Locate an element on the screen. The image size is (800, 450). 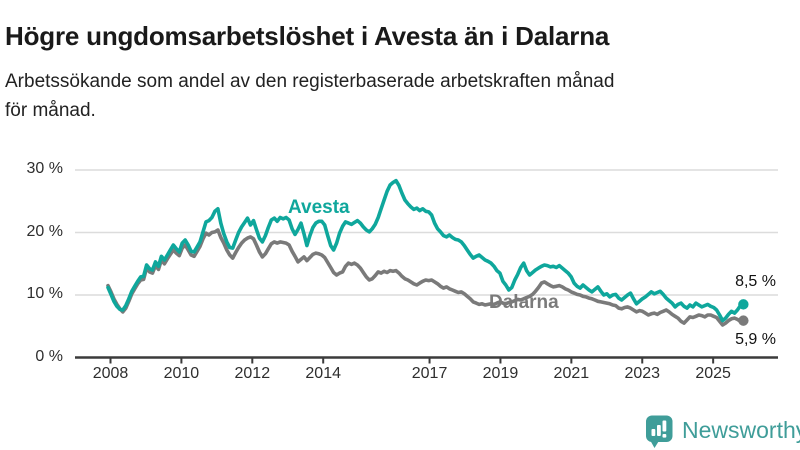
x-tick-label: 2010 is located at coordinates (181, 373).